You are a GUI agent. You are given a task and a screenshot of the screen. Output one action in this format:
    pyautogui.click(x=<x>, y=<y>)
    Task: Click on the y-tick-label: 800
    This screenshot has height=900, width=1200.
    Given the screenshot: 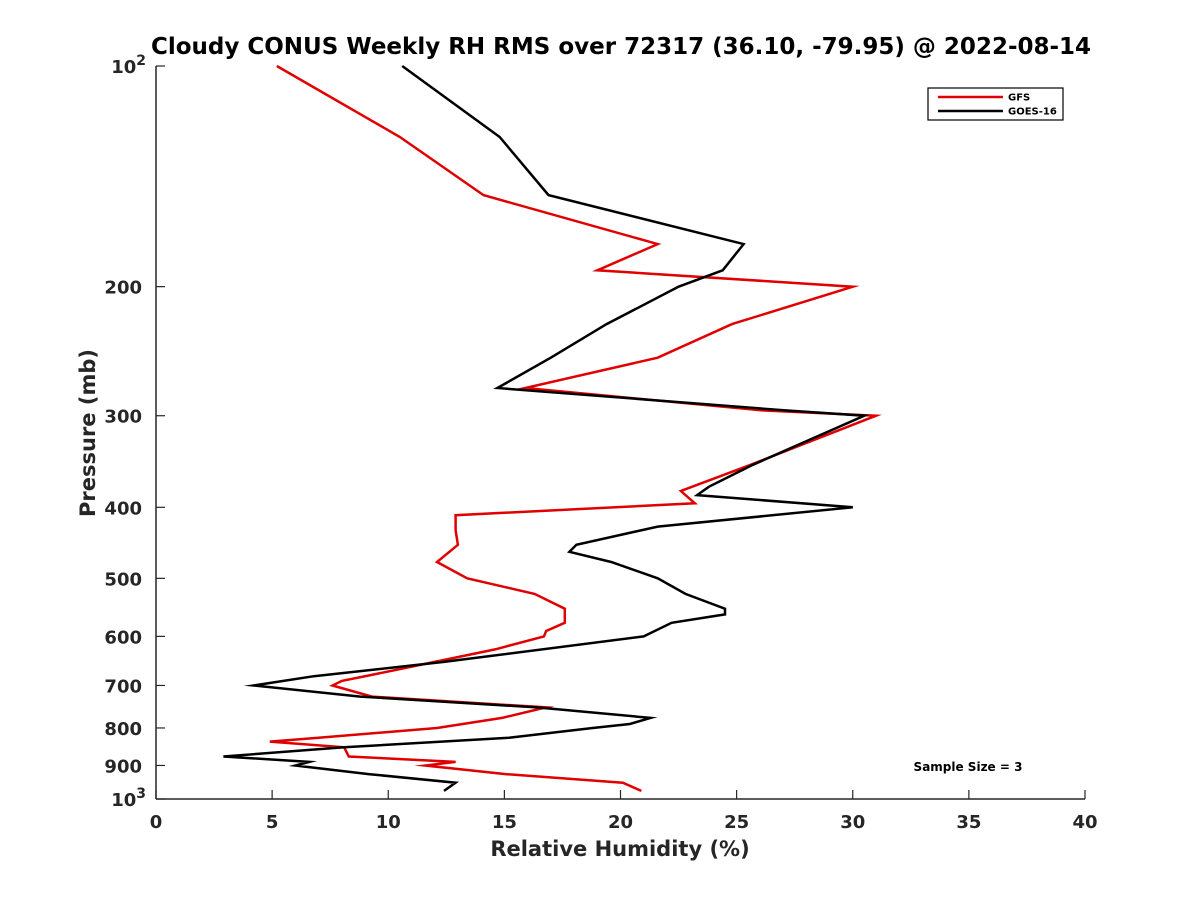 What is the action you would take?
    pyautogui.click(x=123, y=729)
    